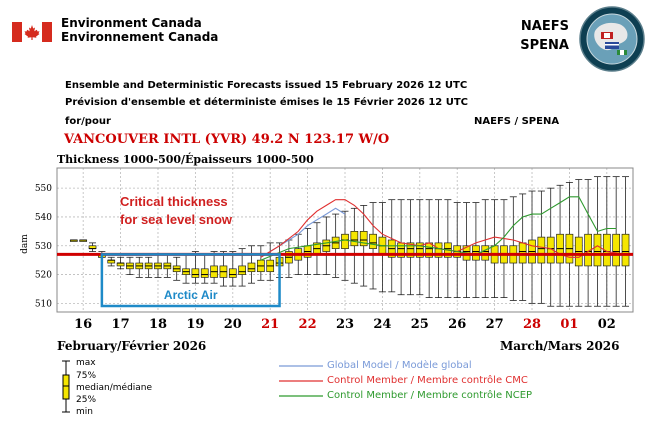 Image resolution: width=655 pixels, height=430 pixels. What do you see at coordinates (382, 324) in the screenshot?
I see `day-label-24: 24` at bounding box center [382, 324].